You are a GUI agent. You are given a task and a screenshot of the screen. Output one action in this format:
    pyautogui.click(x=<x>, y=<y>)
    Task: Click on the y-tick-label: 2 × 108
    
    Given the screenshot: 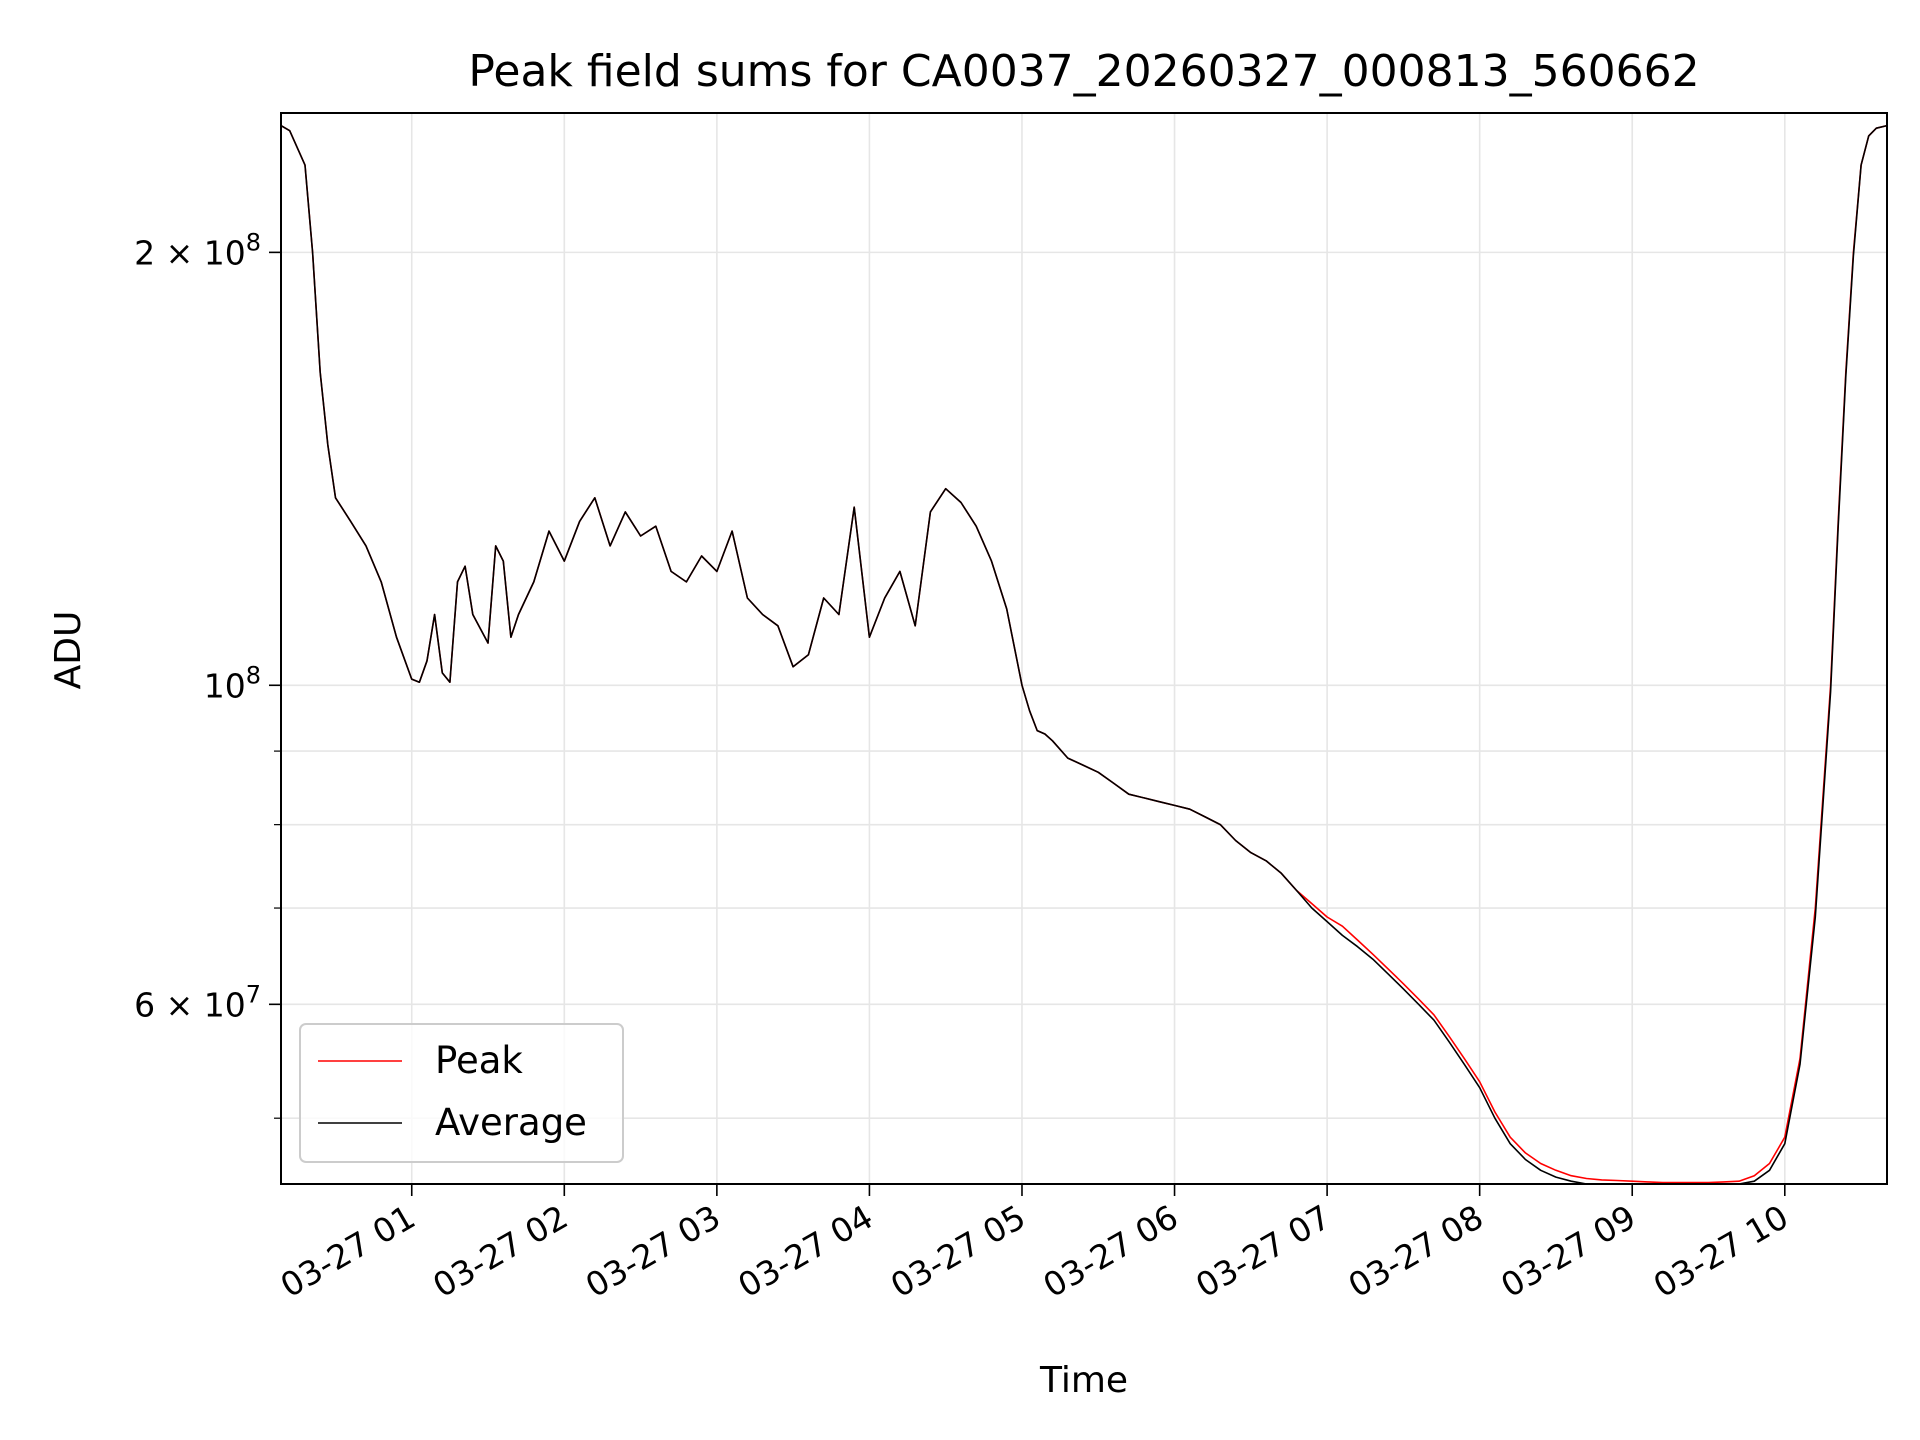 What is the action you would take?
    pyautogui.click(x=197, y=250)
    